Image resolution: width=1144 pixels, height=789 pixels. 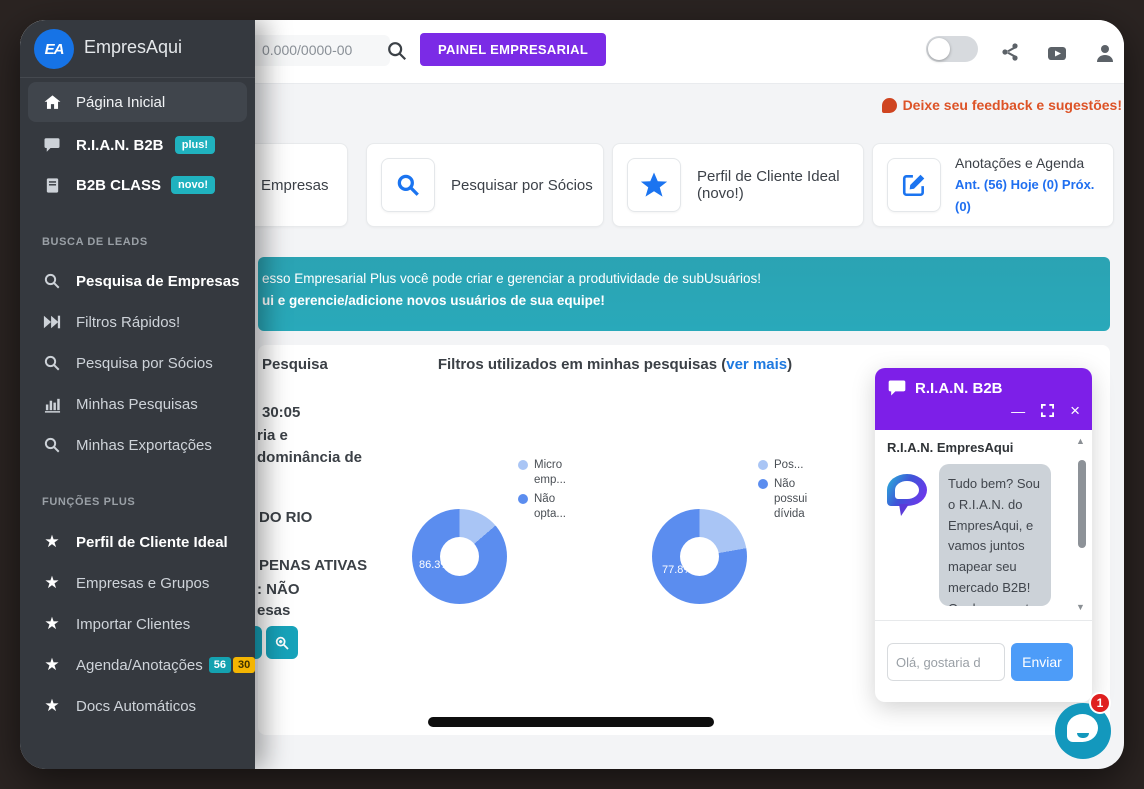 I want to click on book-icon, so click(x=52, y=185).